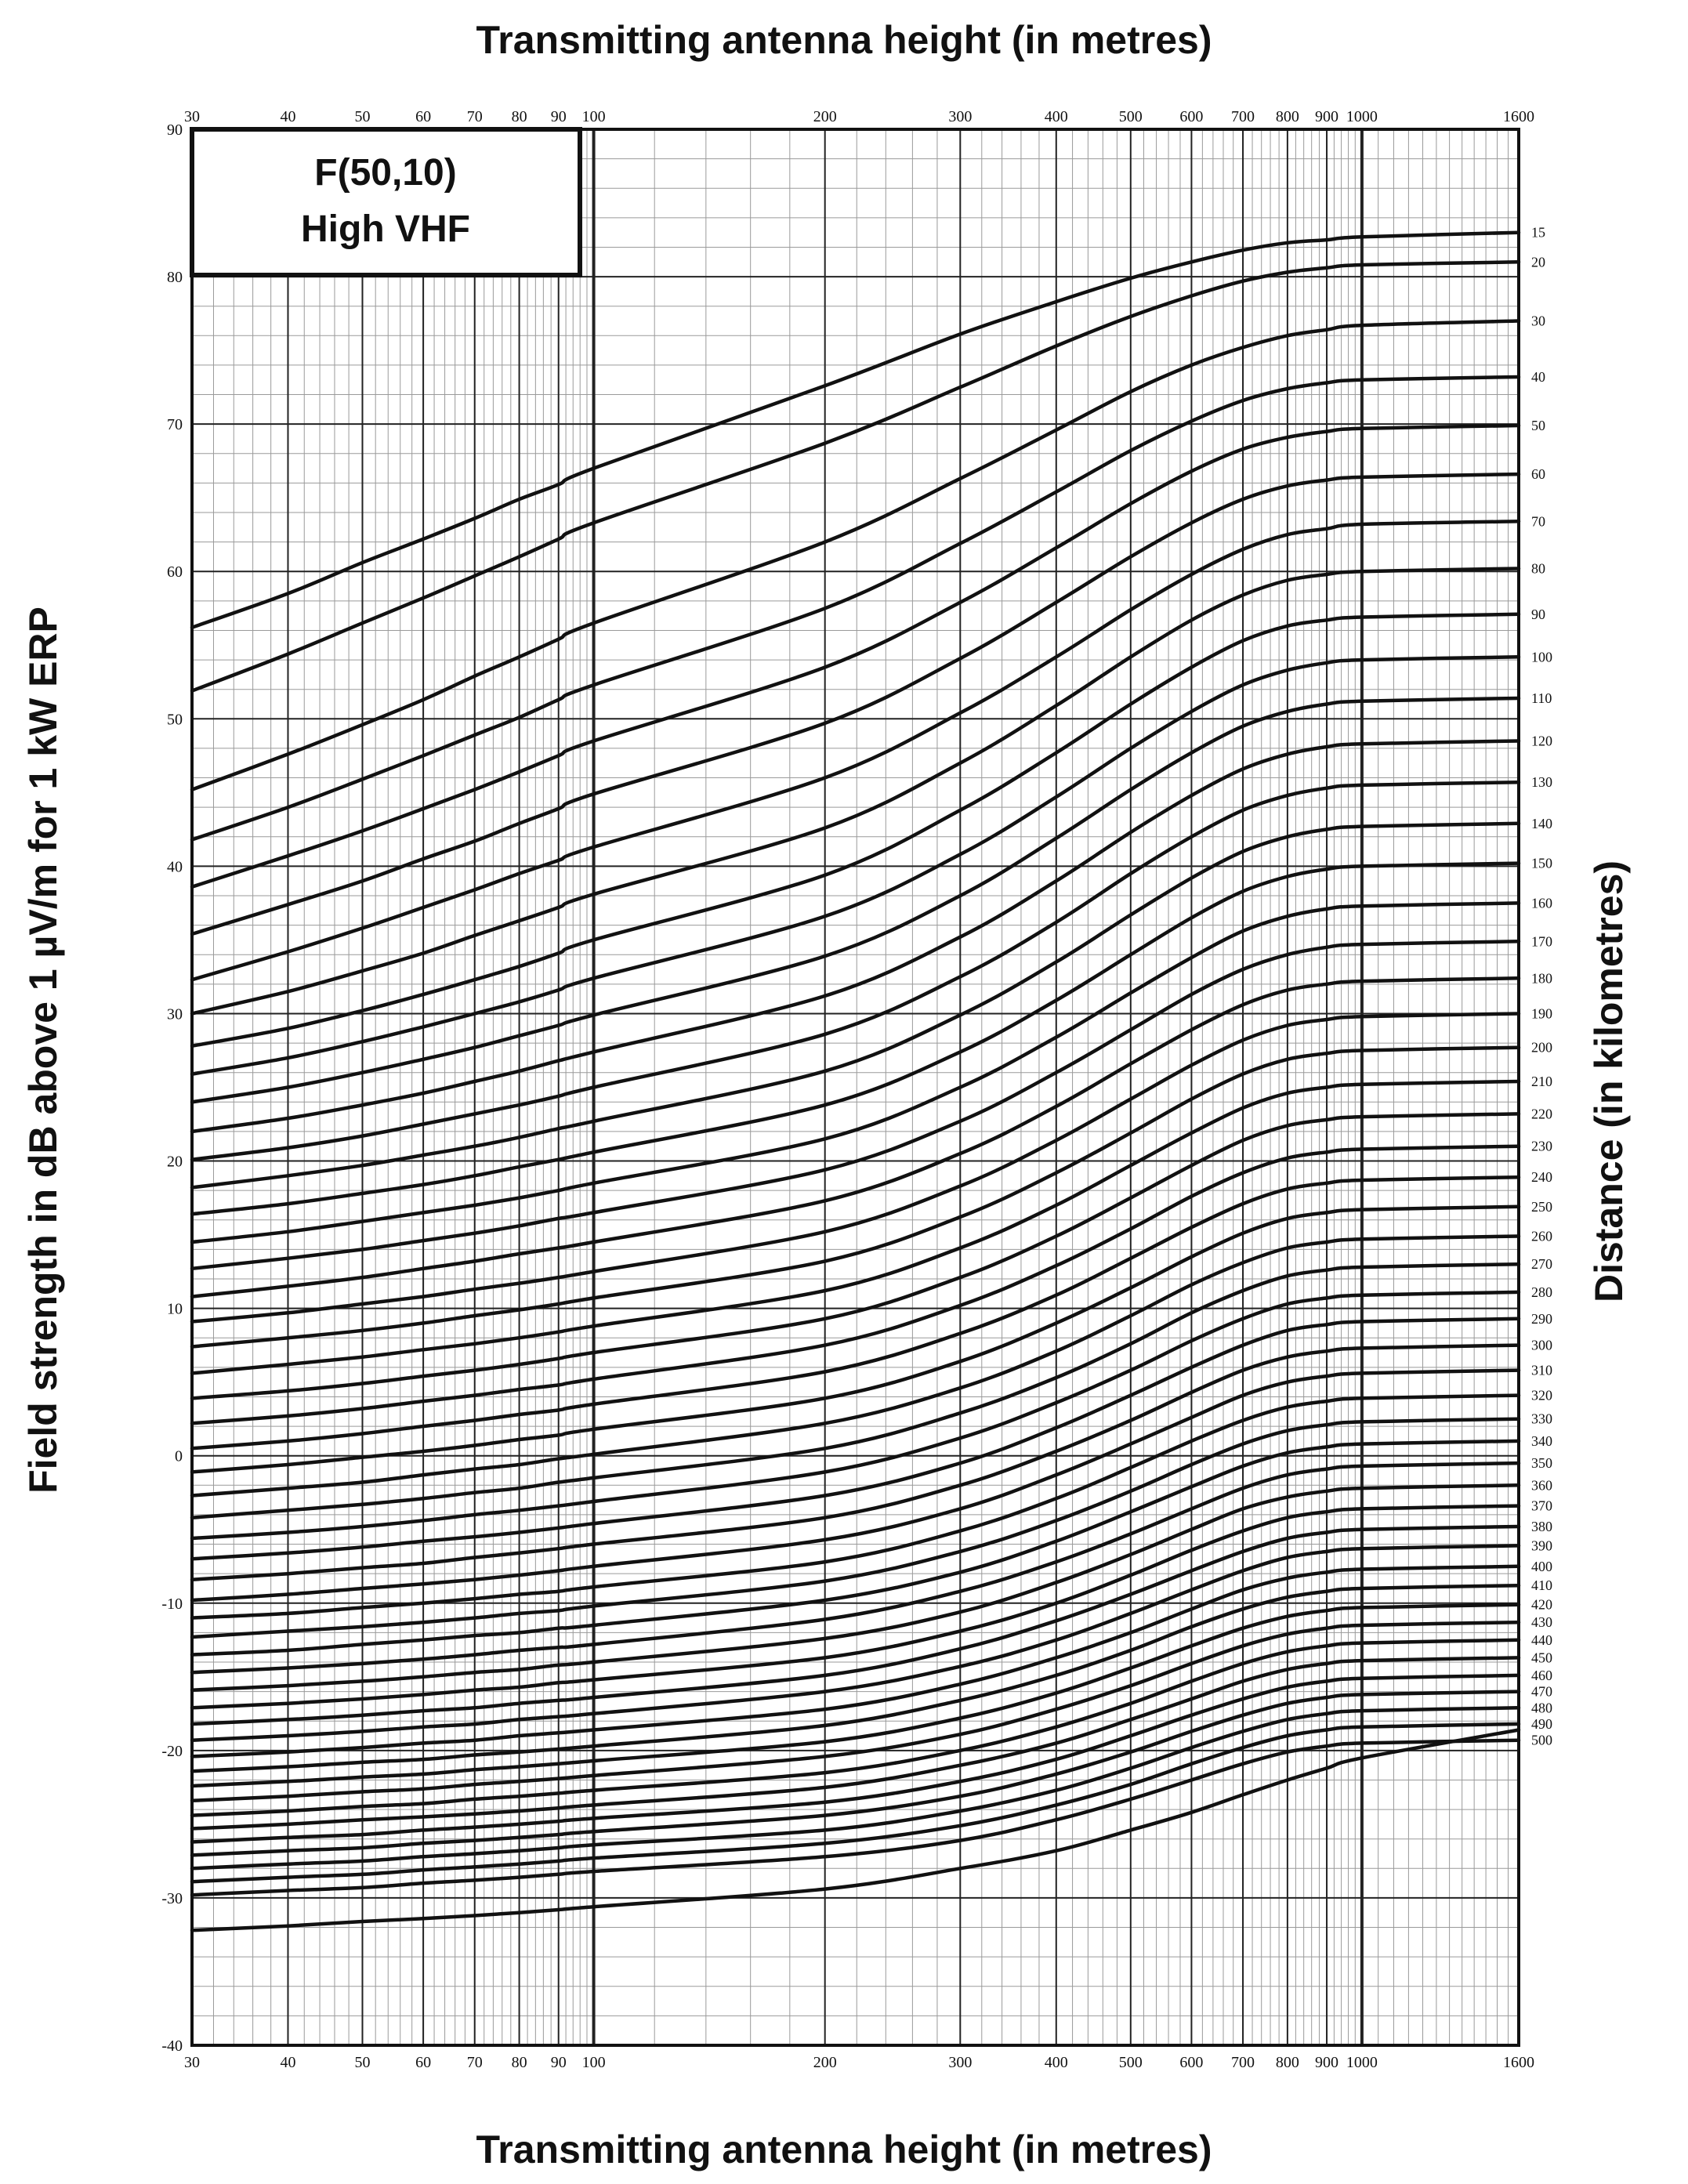  Describe the element at coordinates (1541, 1692) in the screenshot. I see `distance-label: 470` at that location.